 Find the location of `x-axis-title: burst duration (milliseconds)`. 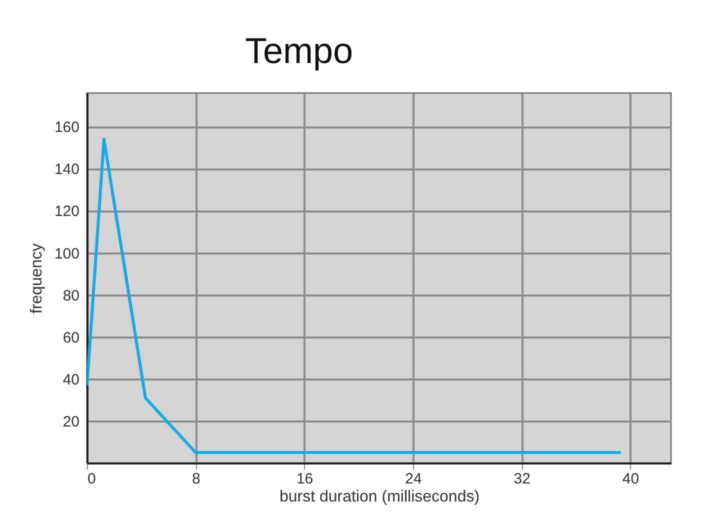

x-axis-title: burst duration (milliseconds) is located at coordinates (379, 497).